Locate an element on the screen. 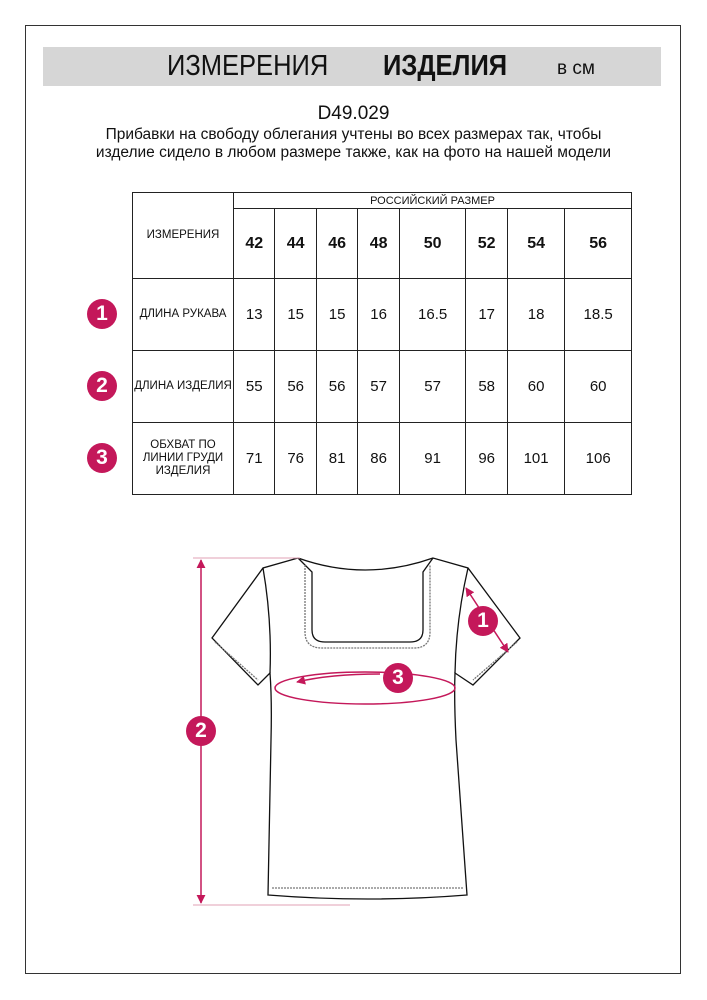  table-cell: 13 is located at coordinates (254, 314).